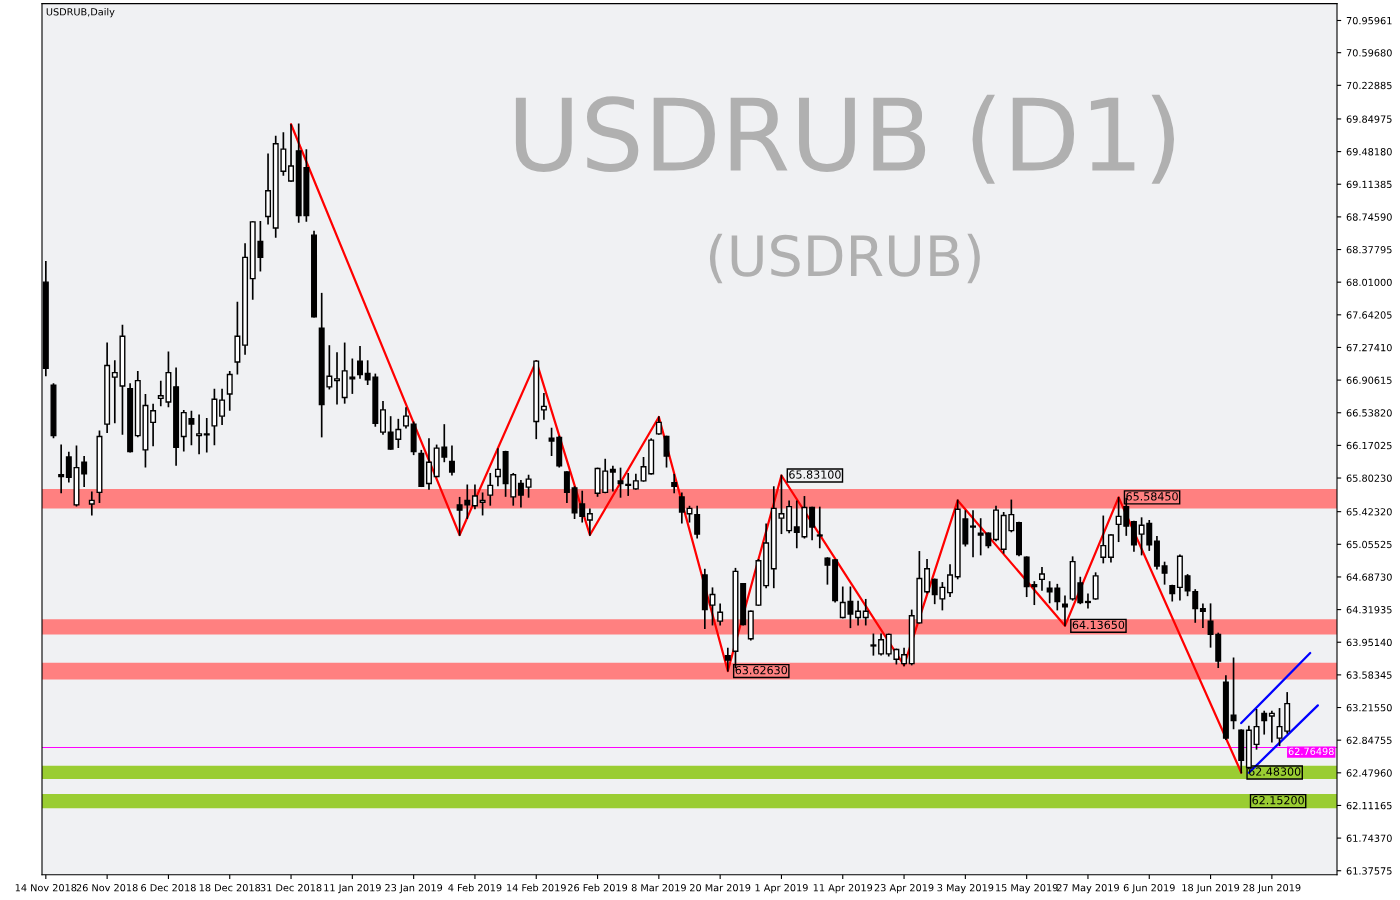  Describe the element at coordinates (1369, 413) in the screenshot. I see `y-tick-label: 66.53820` at that location.